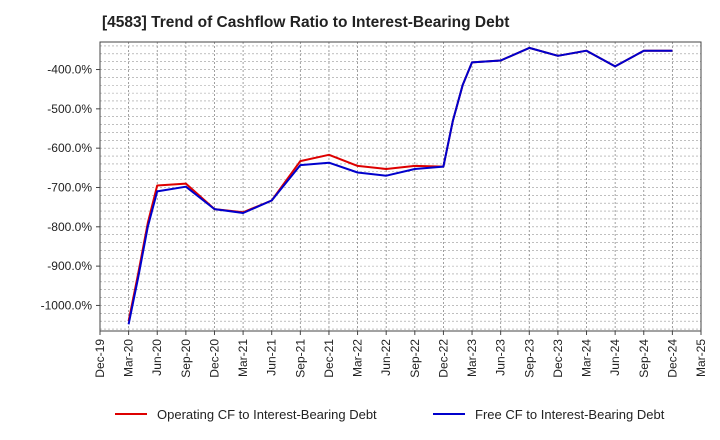 Image resolution: width=720 pixels, height=440 pixels. What do you see at coordinates (157, 357) in the screenshot?
I see `x-tick-label: Jun-20` at bounding box center [157, 357].